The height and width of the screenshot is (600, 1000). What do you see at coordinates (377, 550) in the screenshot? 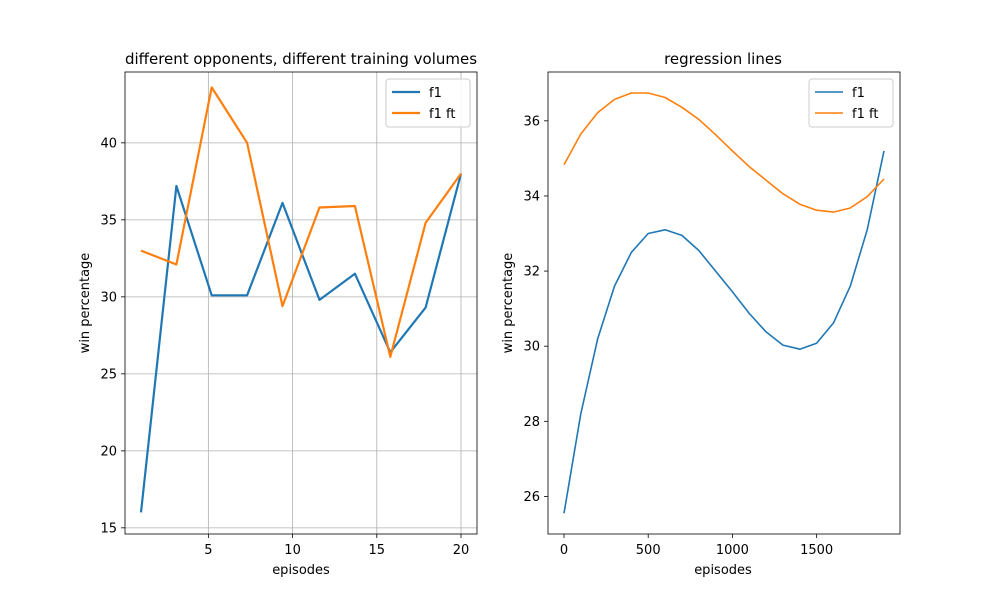
I see `left-x-tick-label: 15` at bounding box center [377, 550].